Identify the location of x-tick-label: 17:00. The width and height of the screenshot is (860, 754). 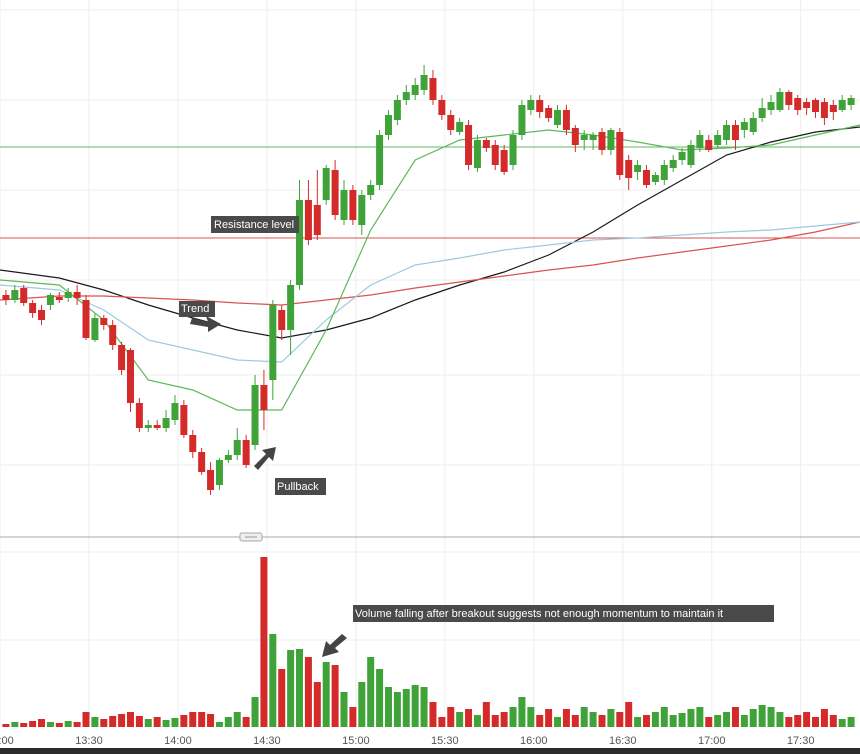
(712, 741).